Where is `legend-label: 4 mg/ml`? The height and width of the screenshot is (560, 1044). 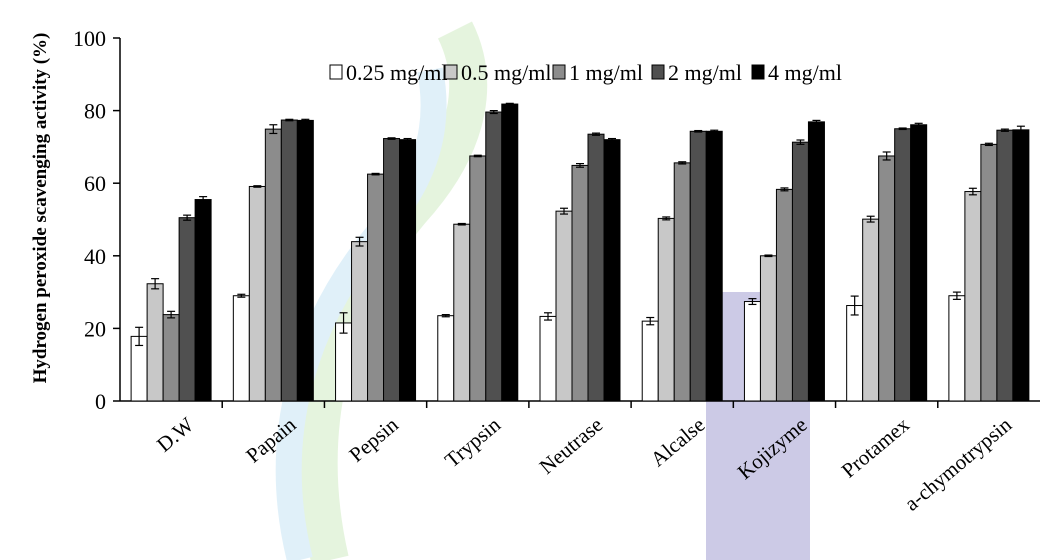 legend-label: 4 mg/ml is located at coordinates (805, 72).